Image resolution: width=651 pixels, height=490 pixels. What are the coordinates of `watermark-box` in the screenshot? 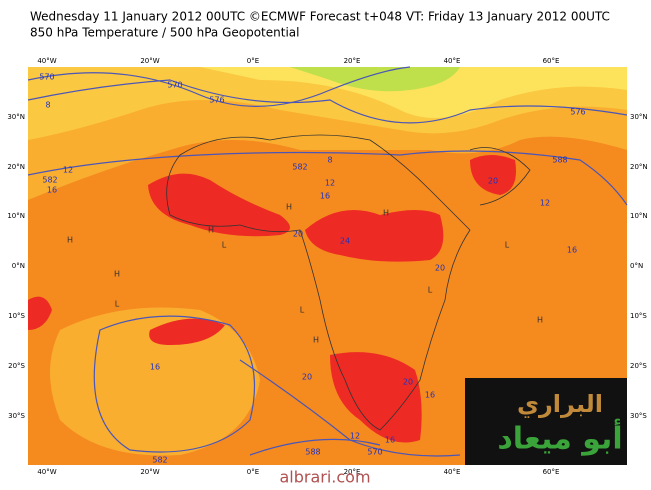 It's located at (546, 421).